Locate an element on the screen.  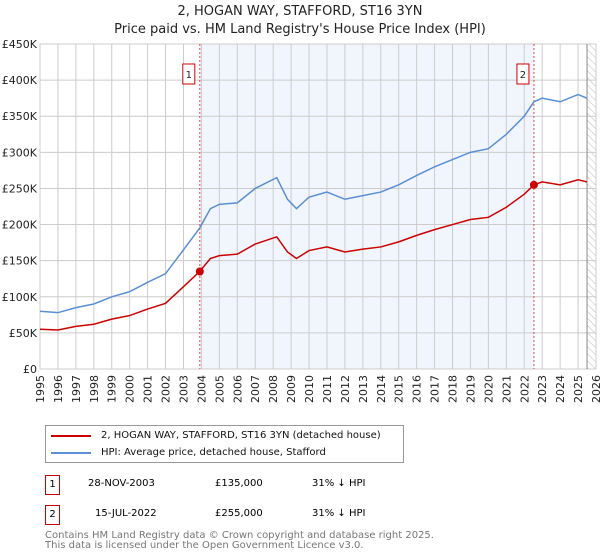
sale-price: £255,000 is located at coordinates (239, 513).